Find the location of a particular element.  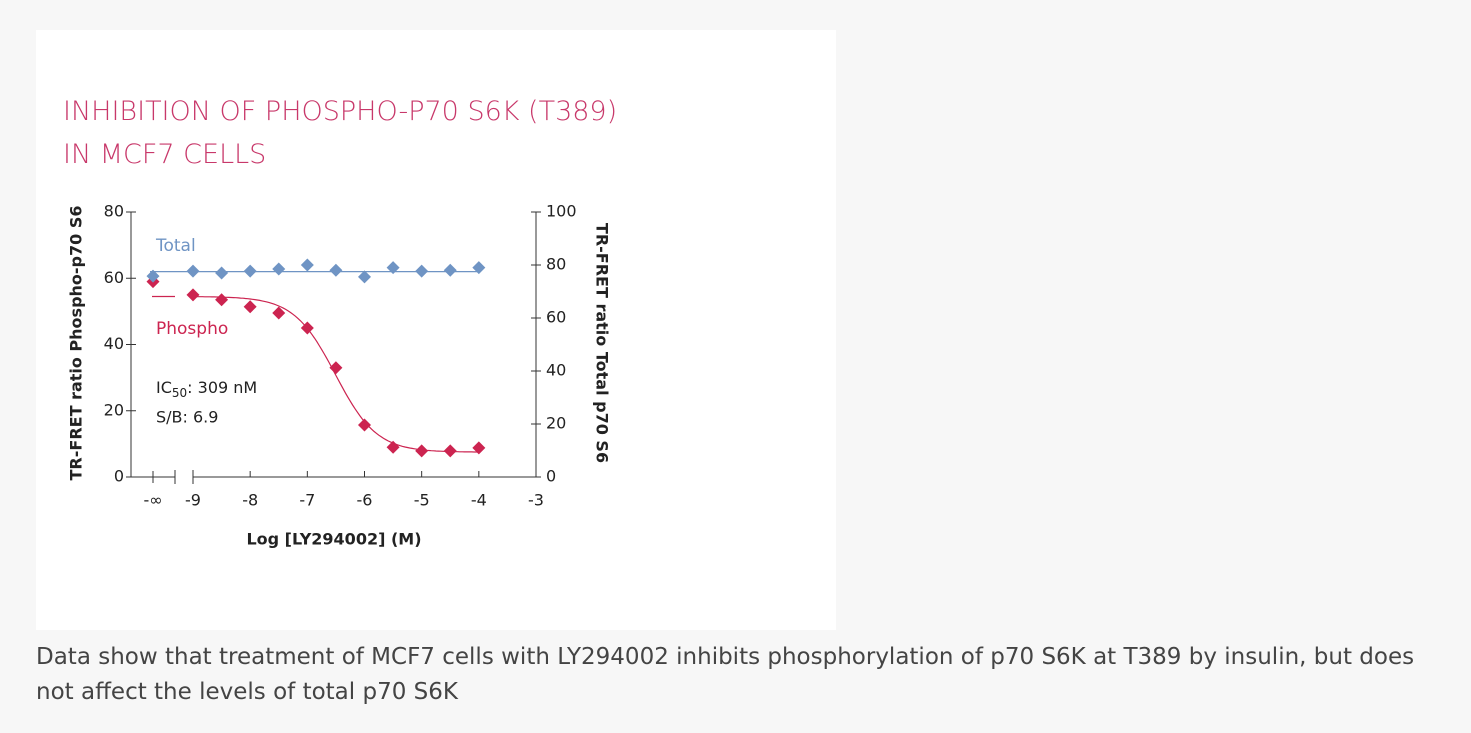

y-axis-label: TR-FRET ratio Phospho-p70 S6 is located at coordinates (76, 343).